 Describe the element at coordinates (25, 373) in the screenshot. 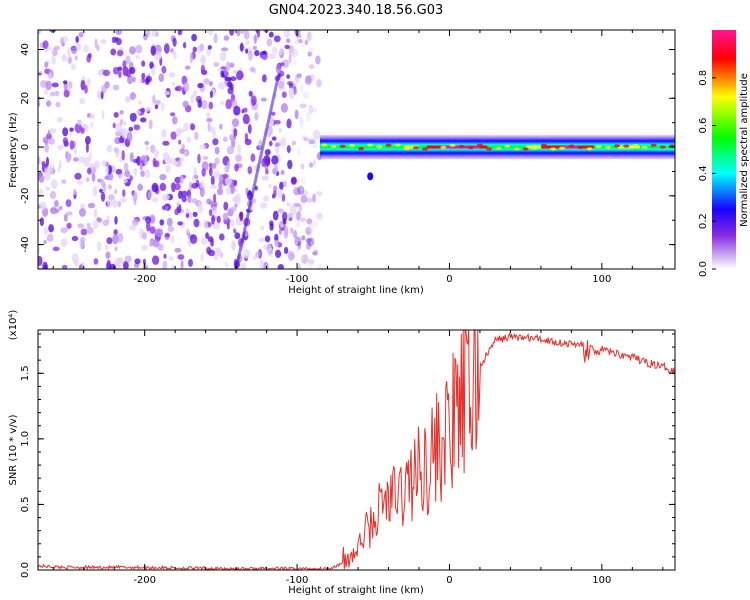

I see `snr-y-tick-label: 1.5` at that location.